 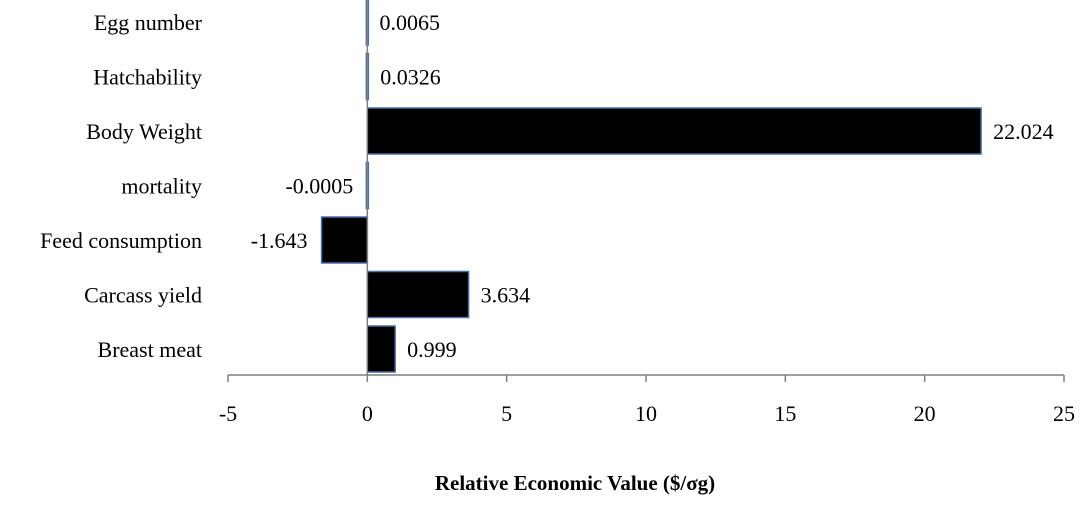 I want to click on category-label: Hatchability, so click(x=147, y=77).